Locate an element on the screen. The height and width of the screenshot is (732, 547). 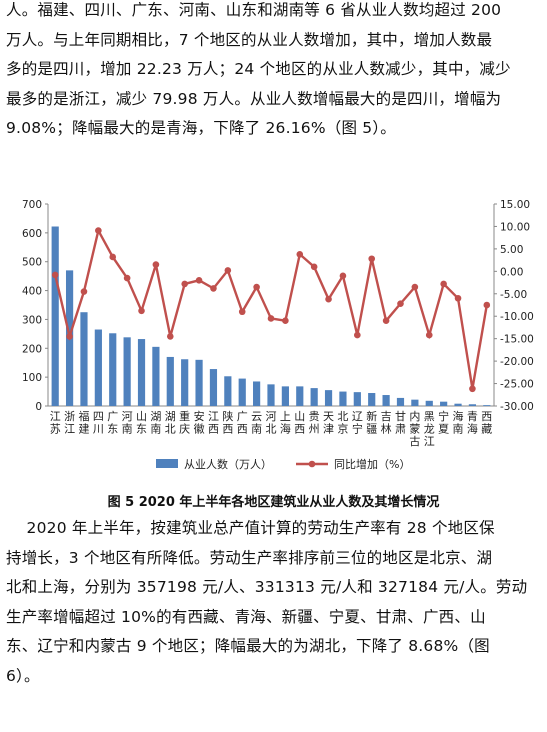
category-label: 辽 is located at coordinates (357, 416).